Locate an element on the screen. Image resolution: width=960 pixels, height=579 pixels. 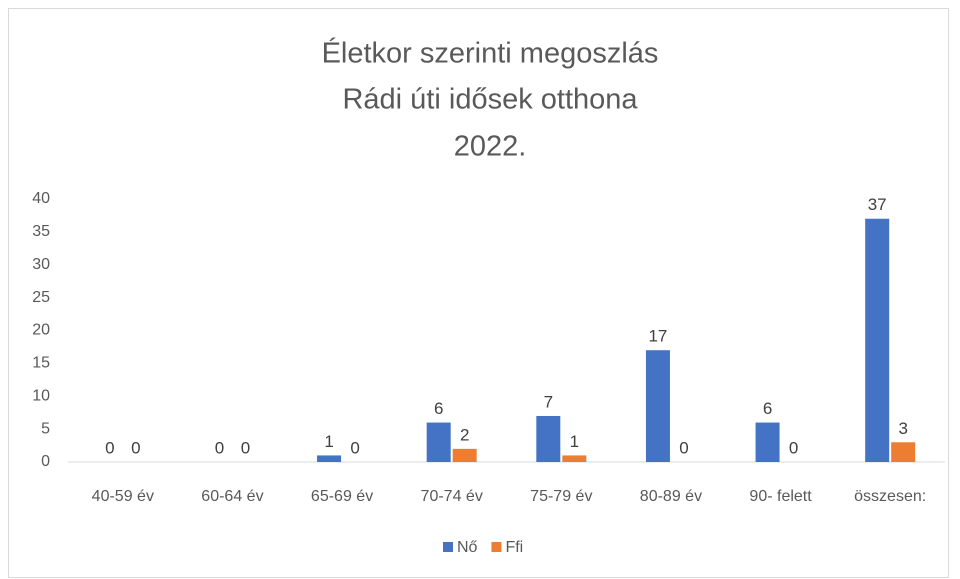
x-tick-label: 65-69 év is located at coordinates (342, 496).